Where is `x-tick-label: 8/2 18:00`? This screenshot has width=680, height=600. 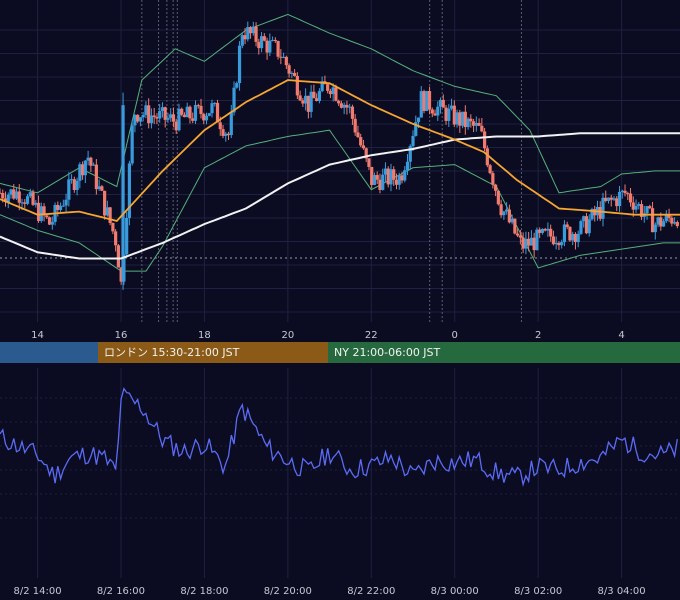 x-tick-label: 8/2 18:00 is located at coordinates (204, 591).